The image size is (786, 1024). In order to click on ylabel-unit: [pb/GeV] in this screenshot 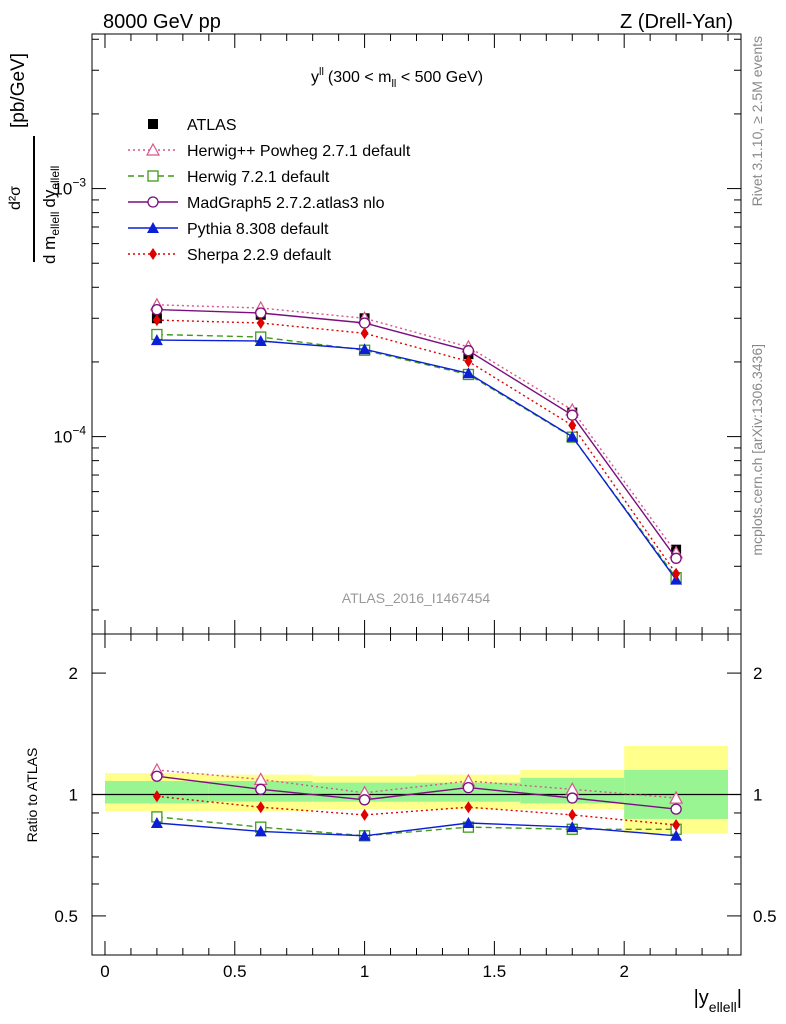, I will do `click(18, 90)`.